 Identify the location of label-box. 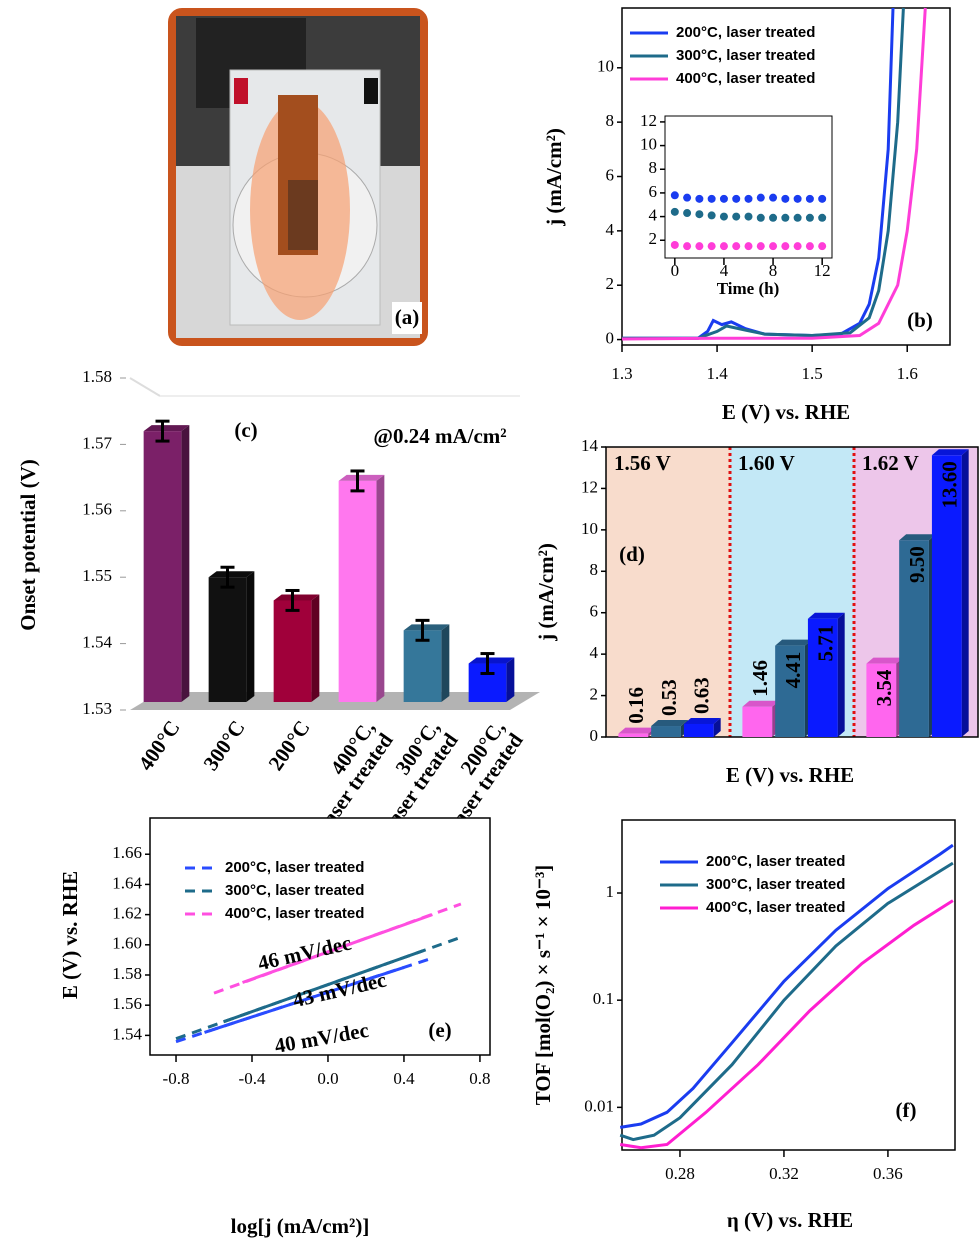
(407, 318).